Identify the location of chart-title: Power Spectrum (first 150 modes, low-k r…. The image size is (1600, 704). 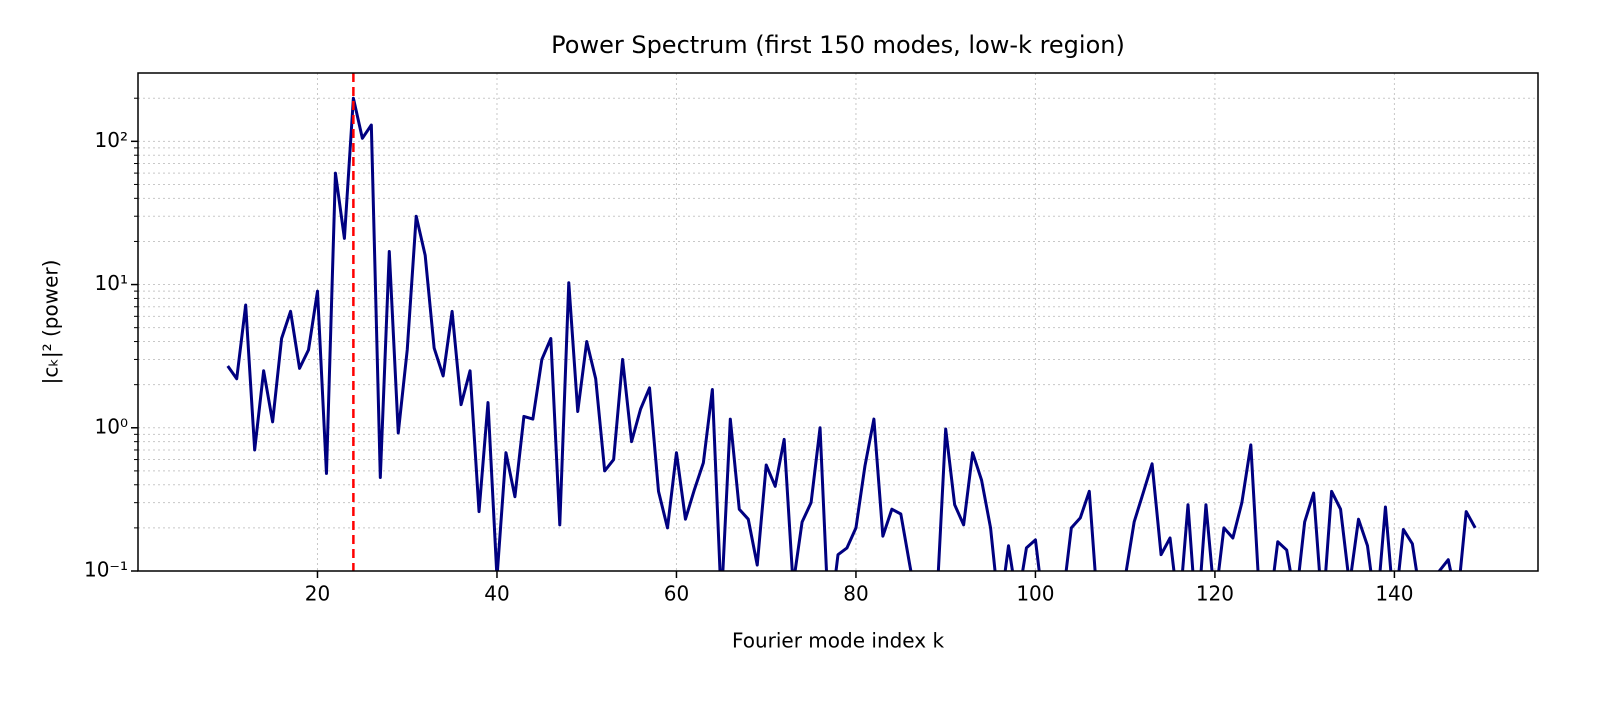
(838, 45).